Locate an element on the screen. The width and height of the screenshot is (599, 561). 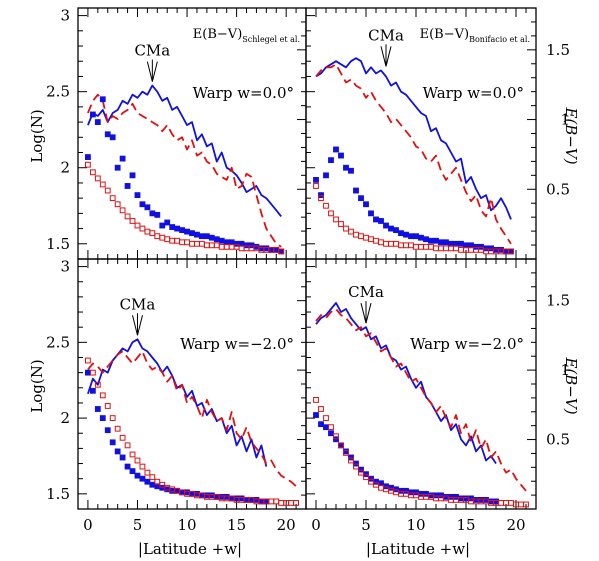
x-tick-label: 15 is located at coordinates (236, 525).